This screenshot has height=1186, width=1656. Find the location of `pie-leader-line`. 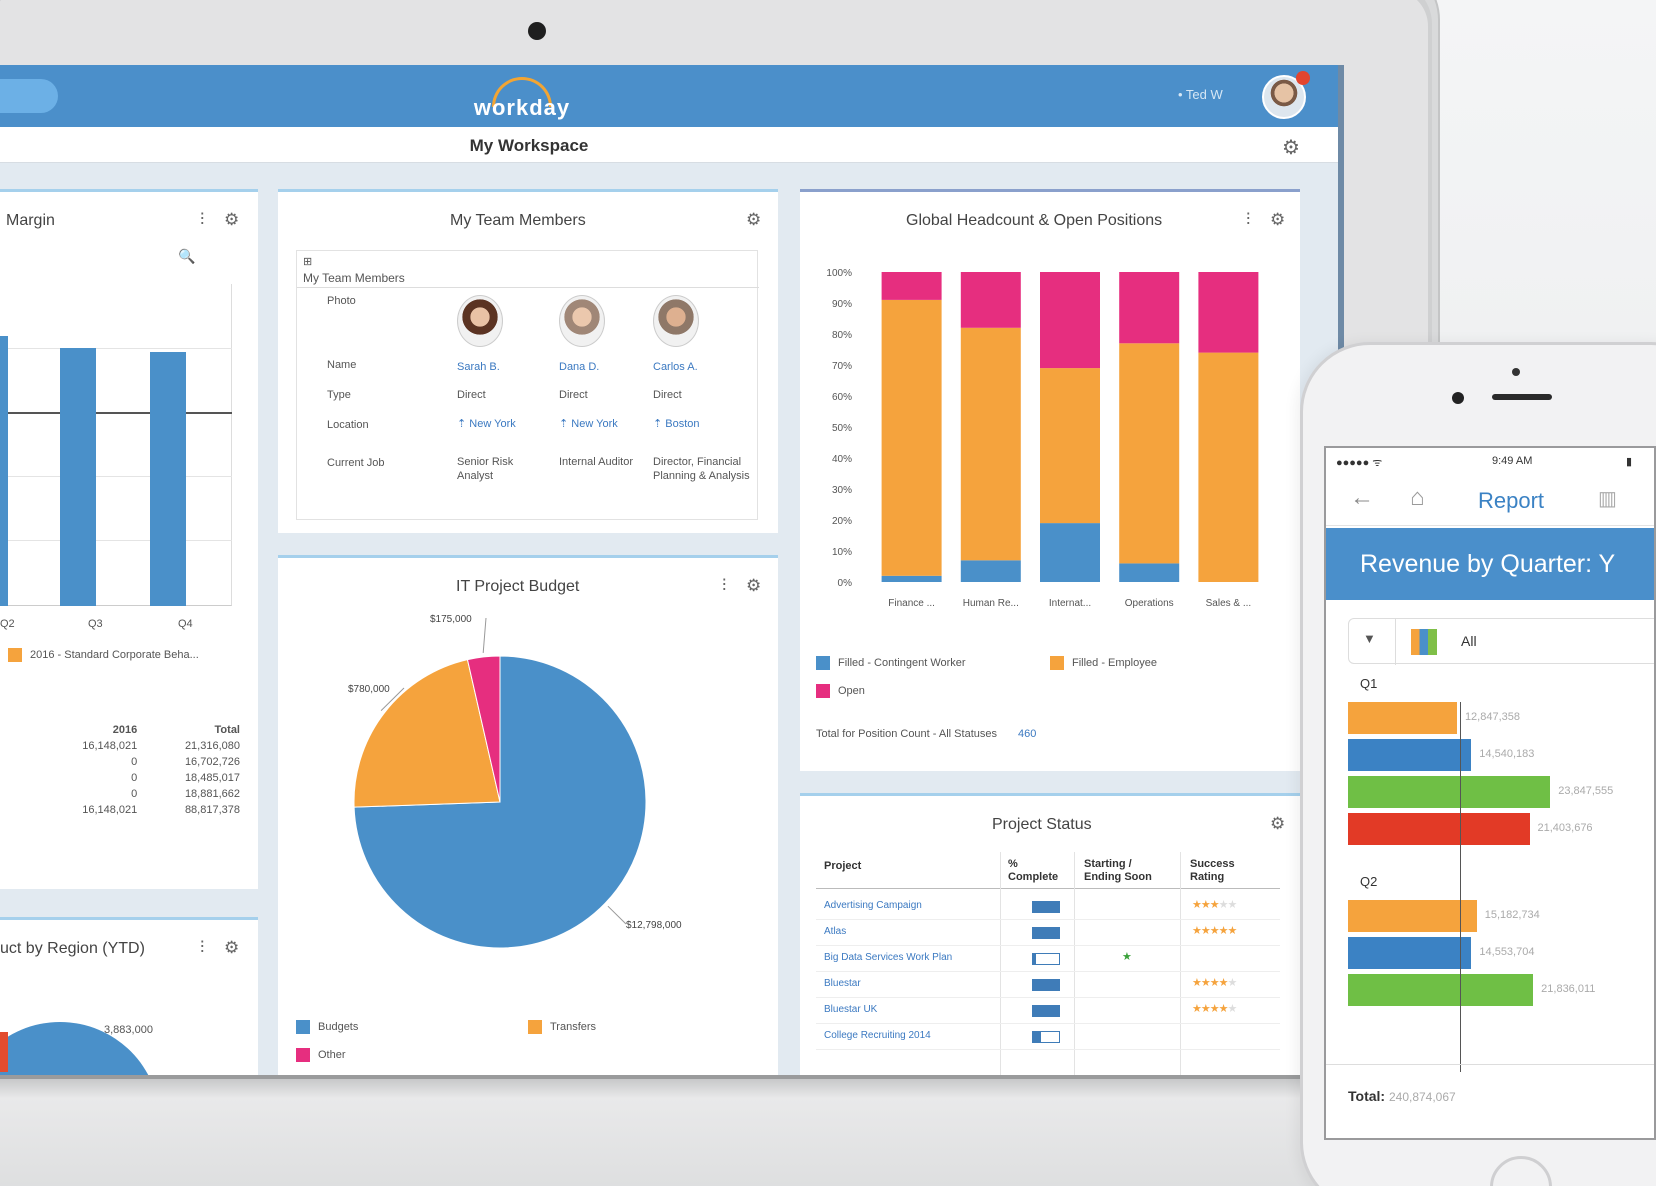

pie-leader-line is located at coordinates (484, 635).